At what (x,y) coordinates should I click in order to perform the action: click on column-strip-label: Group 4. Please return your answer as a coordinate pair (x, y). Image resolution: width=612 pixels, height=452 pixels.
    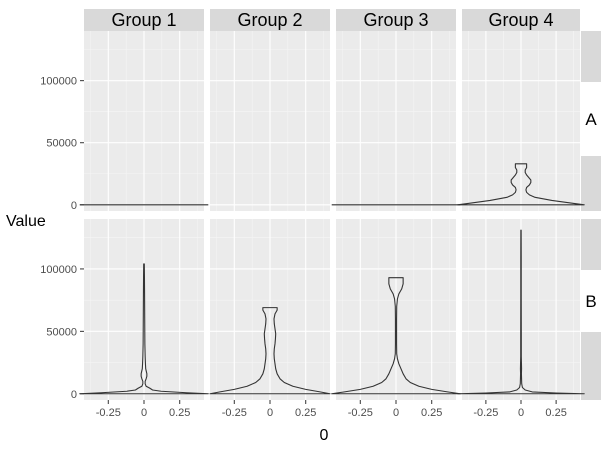
    Looking at the image, I should click on (520, 20).